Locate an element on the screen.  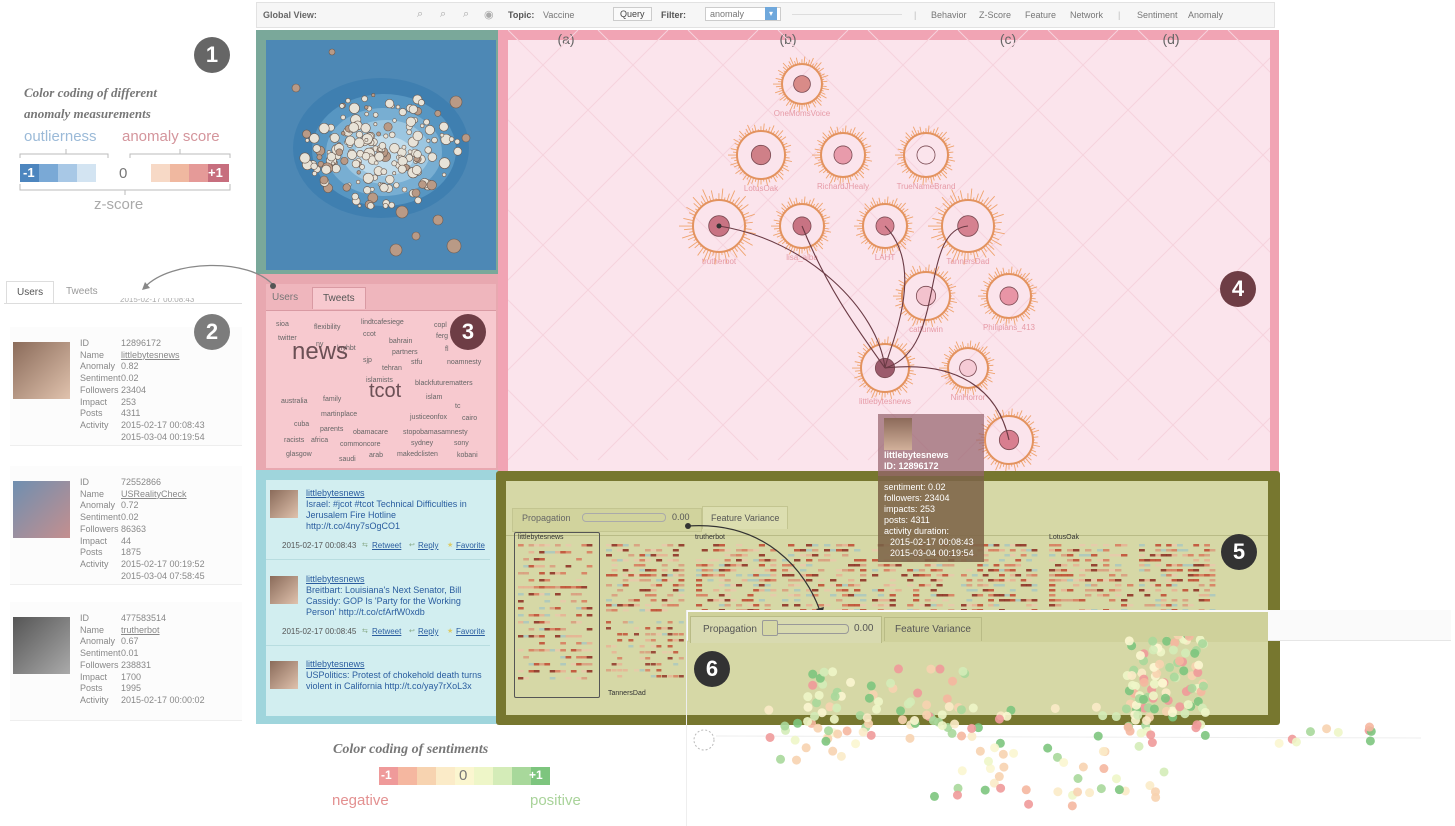
sub-propagation-handle is located at coordinates (770, 628).